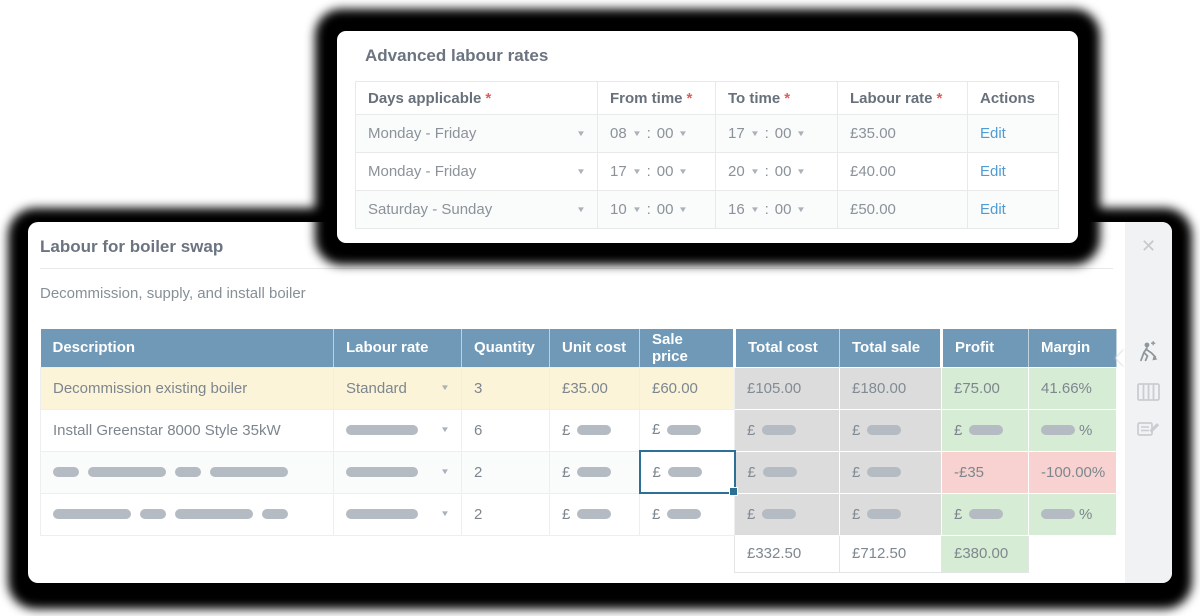 The image size is (1200, 616). Describe the element at coordinates (744, 209) in the screenshot. I see `to-hour-select: 16 ▼` at that location.